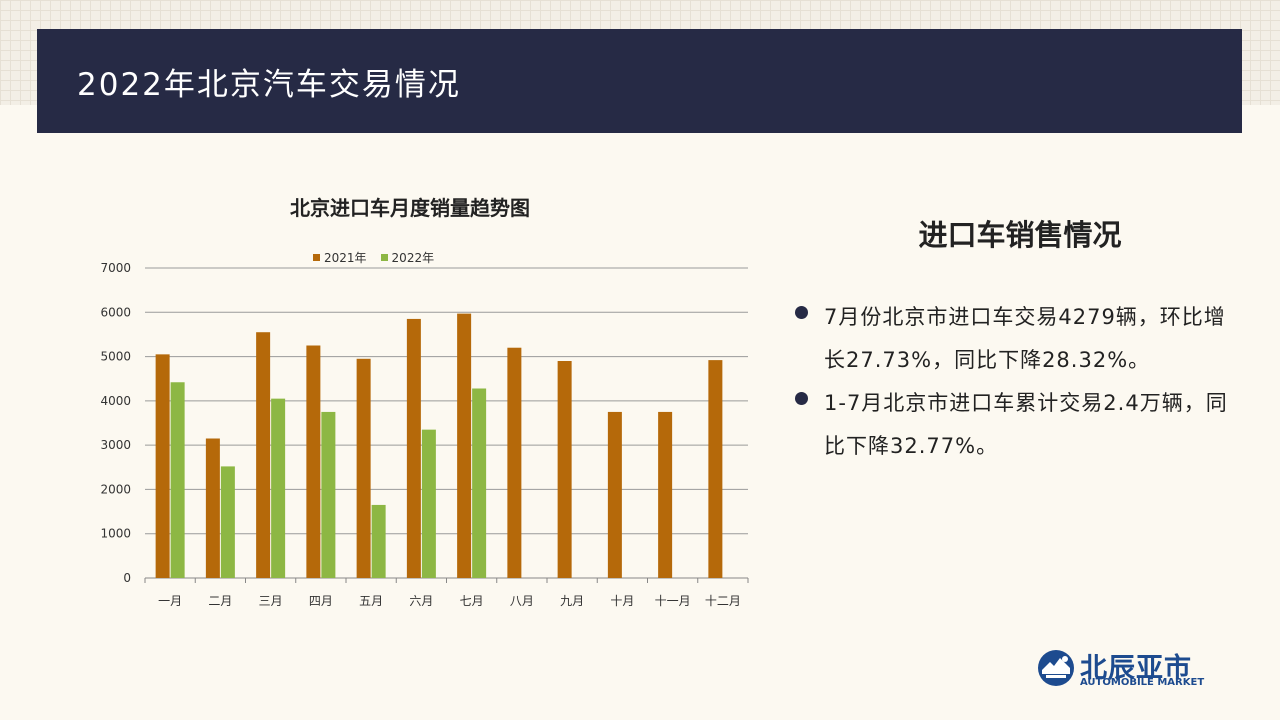 This screenshot has width=1280, height=720. What do you see at coordinates (421, 601) in the screenshot?
I see `x-tick-label: 六月` at bounding box center [421, 601].